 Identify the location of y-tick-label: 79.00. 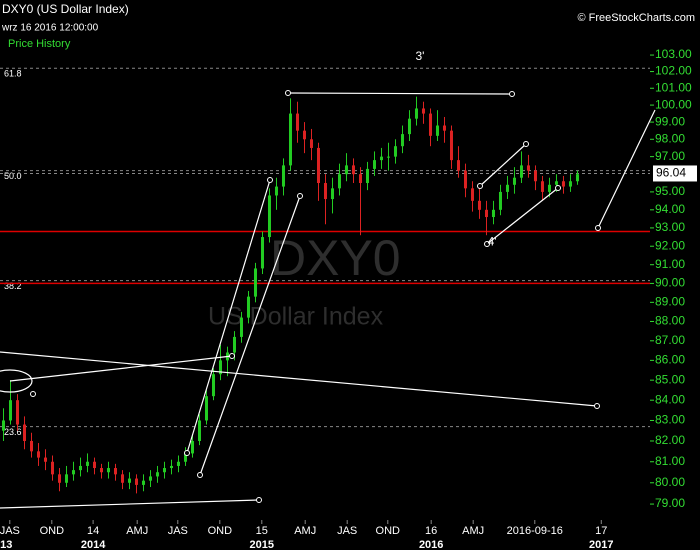
(670, 503).